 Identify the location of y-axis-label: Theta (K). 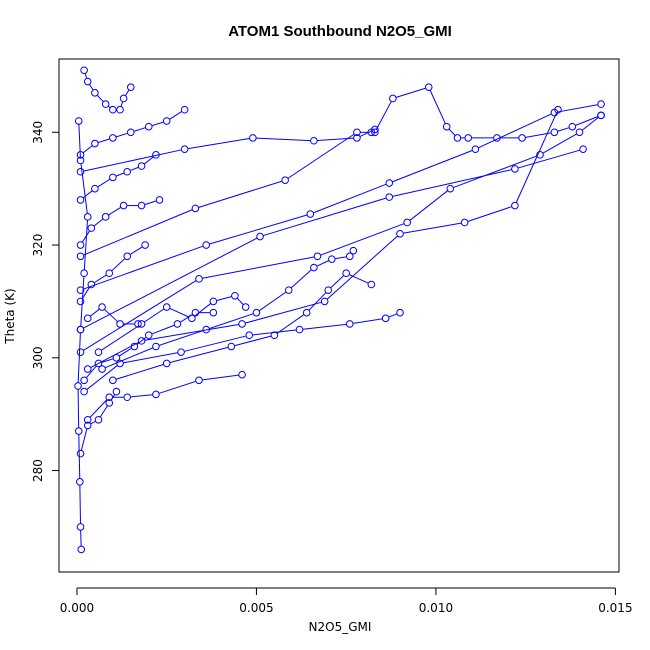
(10, 316).